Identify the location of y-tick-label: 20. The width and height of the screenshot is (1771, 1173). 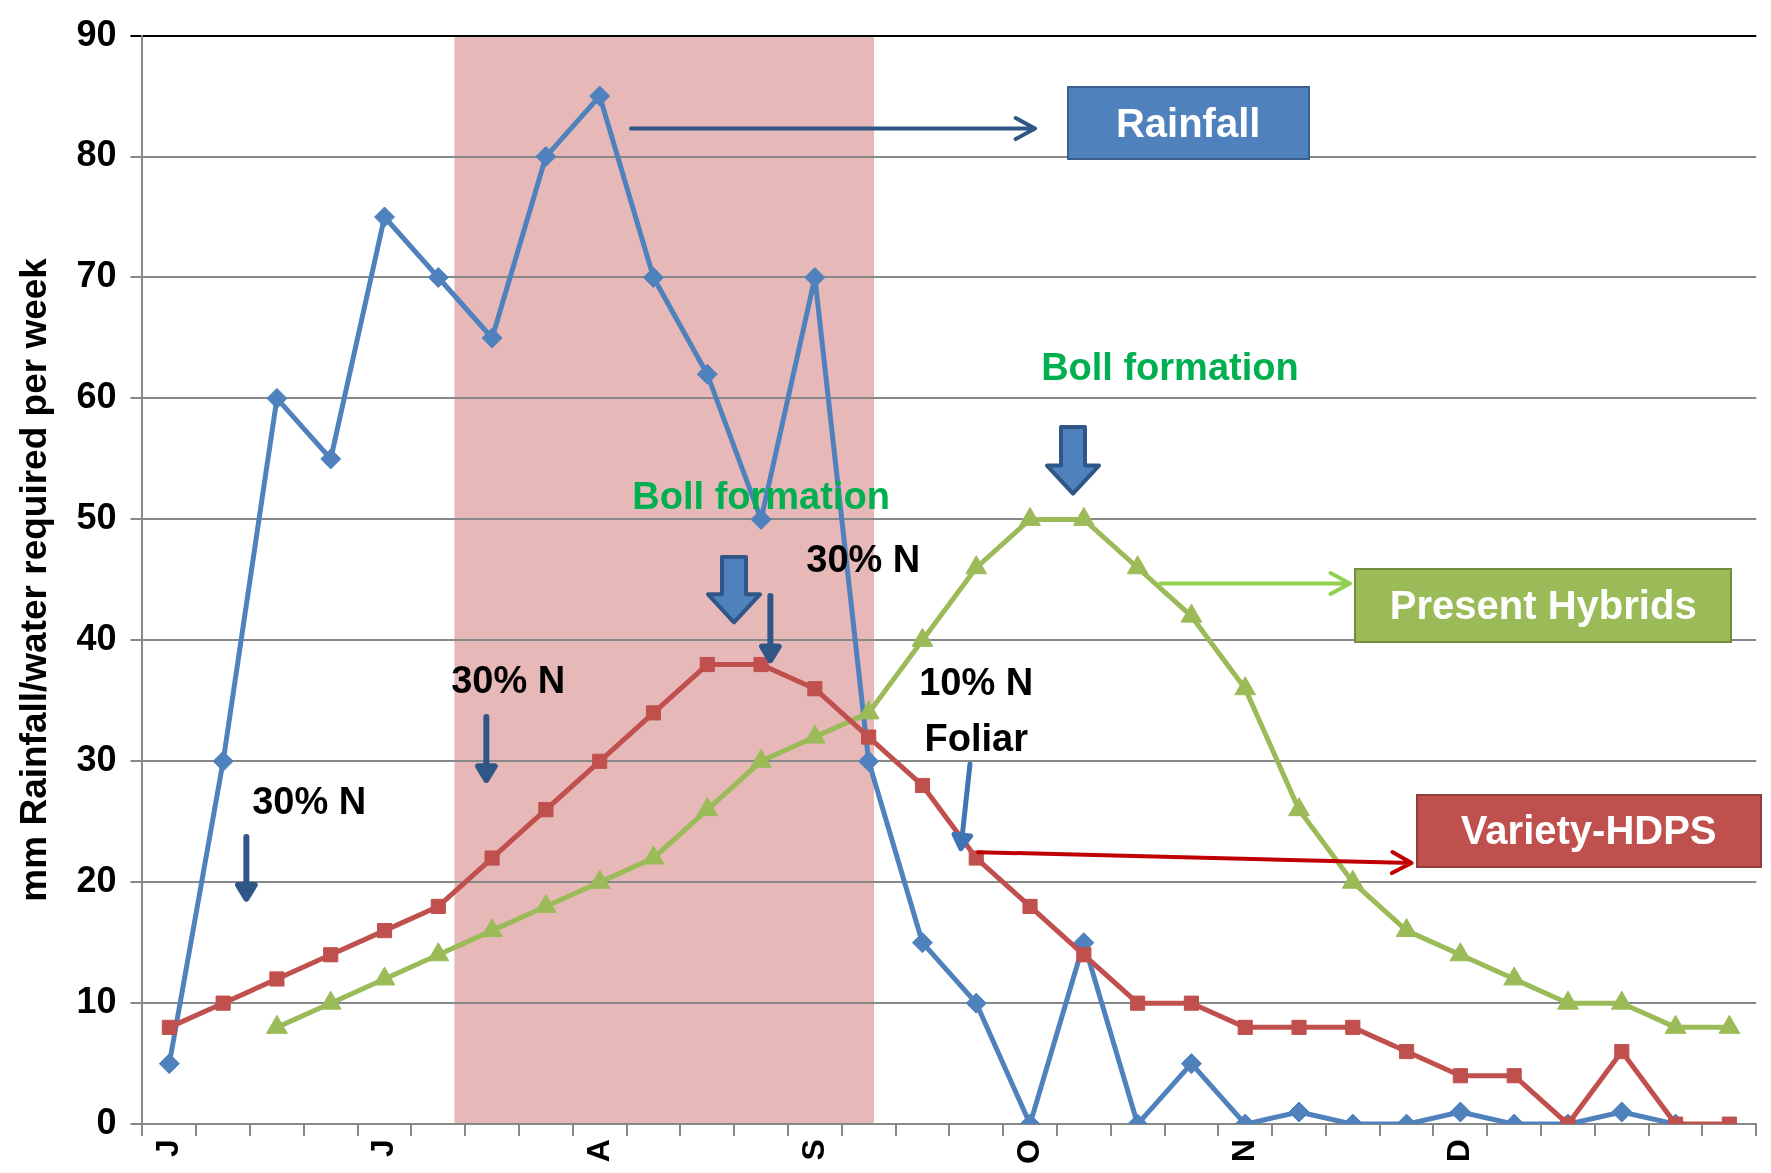
(96, 880).